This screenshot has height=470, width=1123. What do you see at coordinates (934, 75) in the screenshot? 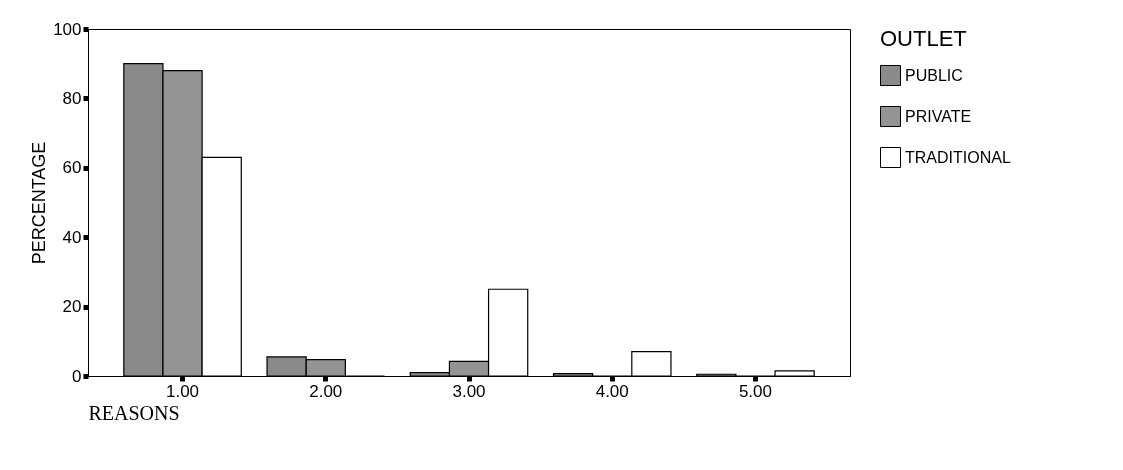
I see `legend-label: PUBLIC` at bounding box center [934, 75].